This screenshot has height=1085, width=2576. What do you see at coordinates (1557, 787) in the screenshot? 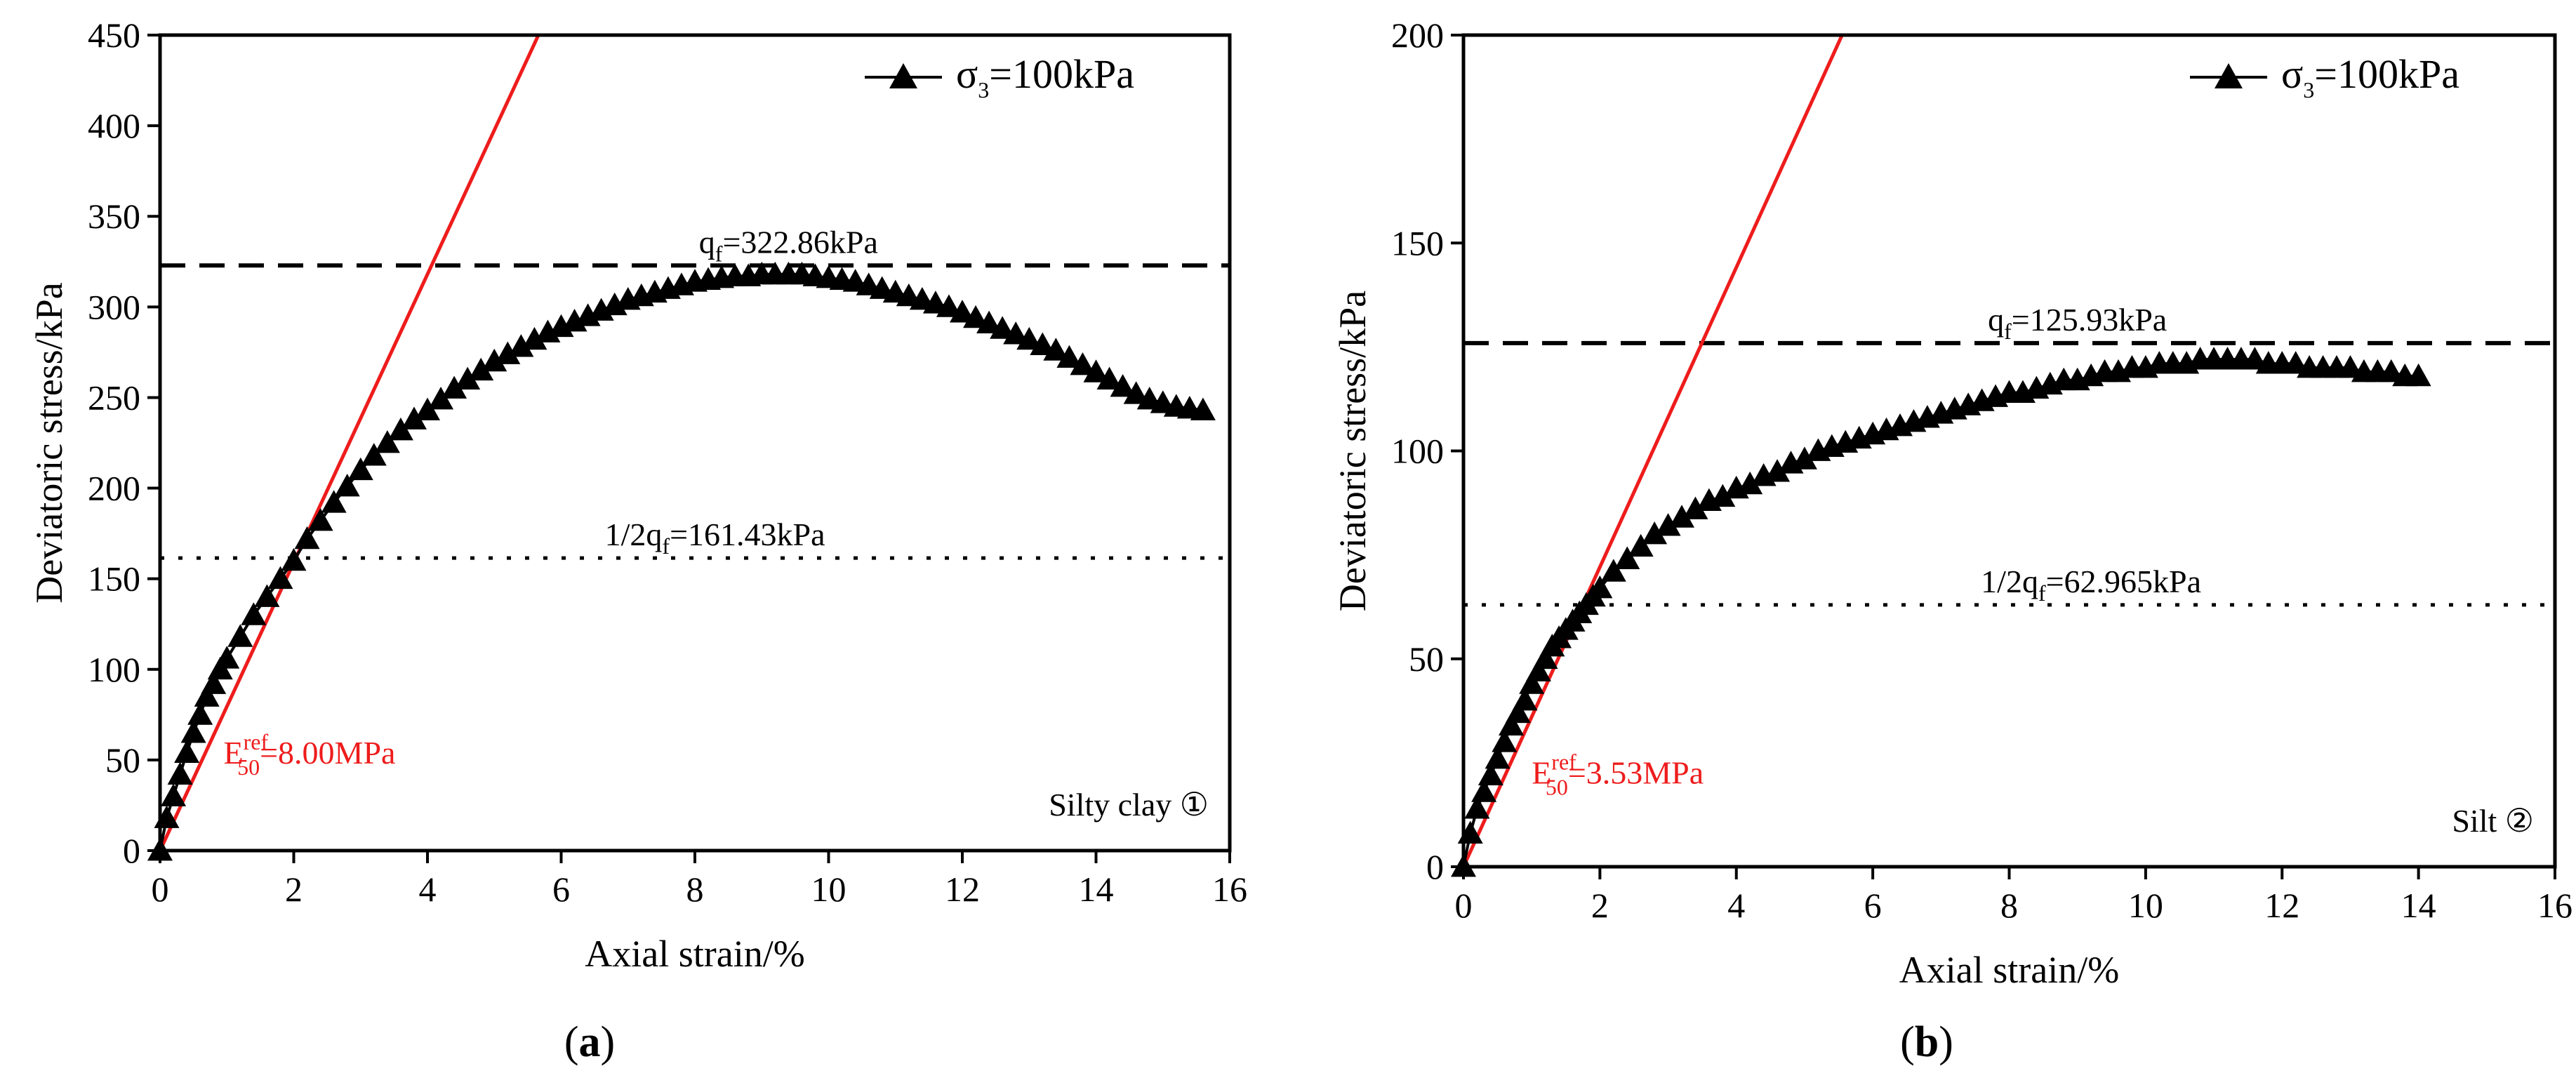
I see `e50-label-sub: 50` at bounding box center [1557, 787].